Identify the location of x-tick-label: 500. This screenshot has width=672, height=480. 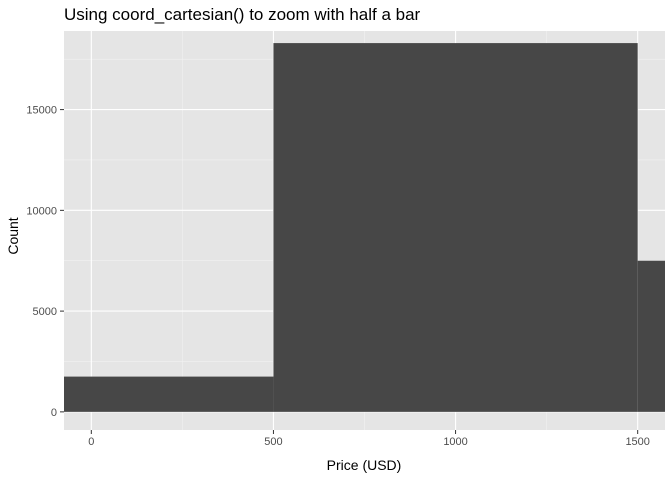
(273, 442).